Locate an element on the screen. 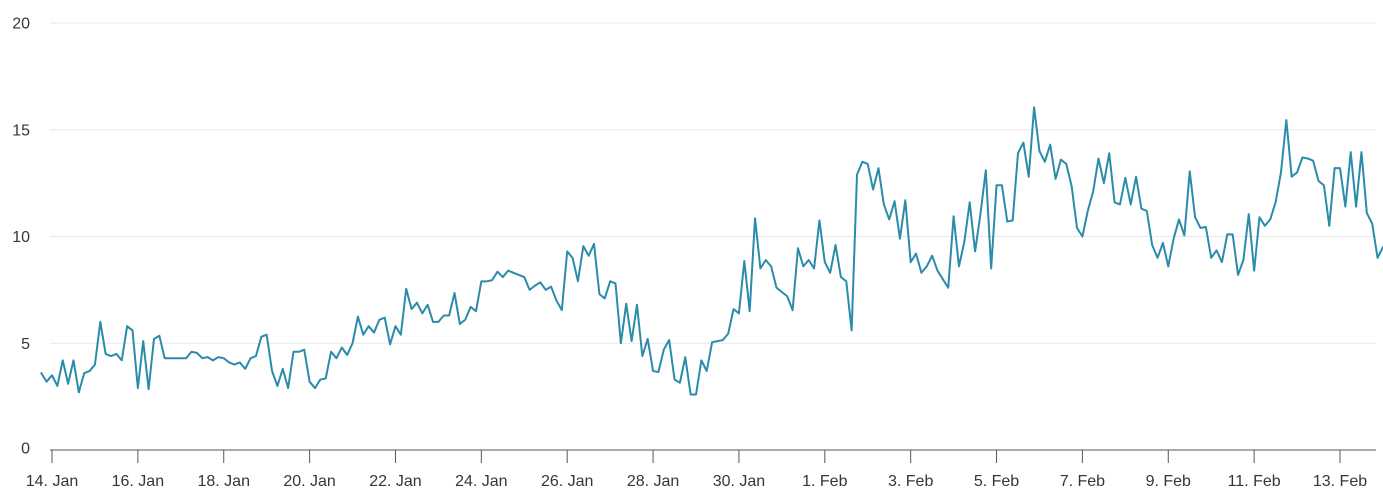 The width and height of the screenshot is (1383, 502). y-axis-label: 15 is located at coordinates (21, 130).